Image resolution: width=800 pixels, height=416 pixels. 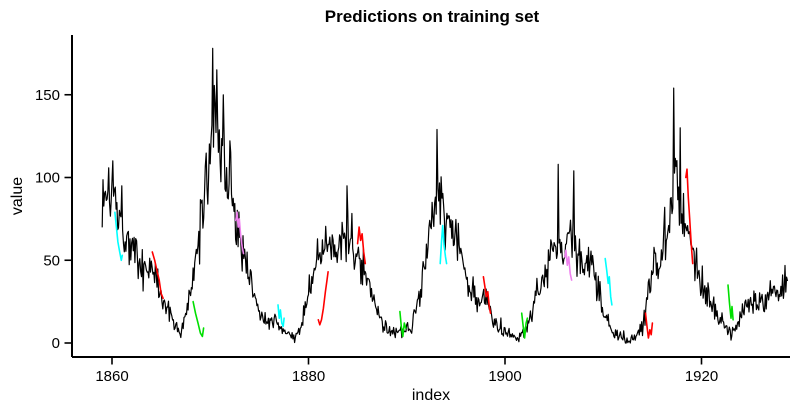 I want to click on x-tick-label: 1900, so click(x=504, y=376).